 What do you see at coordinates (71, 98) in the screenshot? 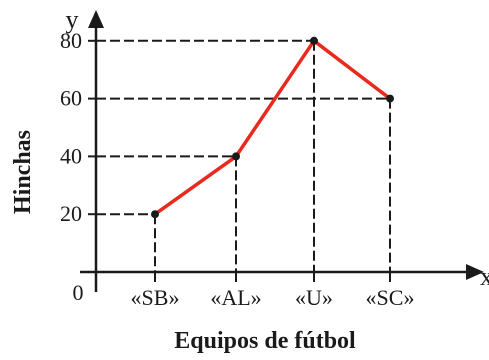
I see `y-tick-label: 60` at bounding box center [71, 98].